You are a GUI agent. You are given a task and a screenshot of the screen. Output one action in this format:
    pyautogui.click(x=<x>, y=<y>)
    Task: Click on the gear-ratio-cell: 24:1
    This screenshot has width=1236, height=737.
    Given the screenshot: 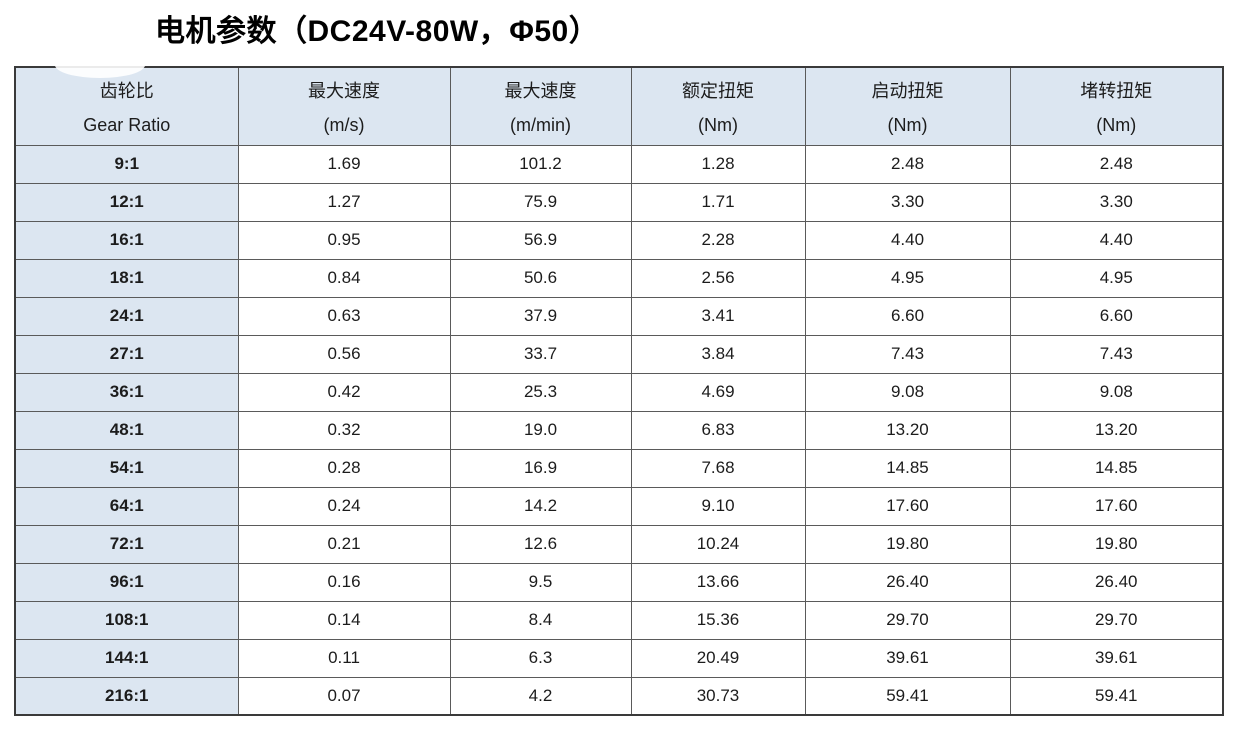 What is the action you would take?
    pyautogui.click(x=126, y=316)
    